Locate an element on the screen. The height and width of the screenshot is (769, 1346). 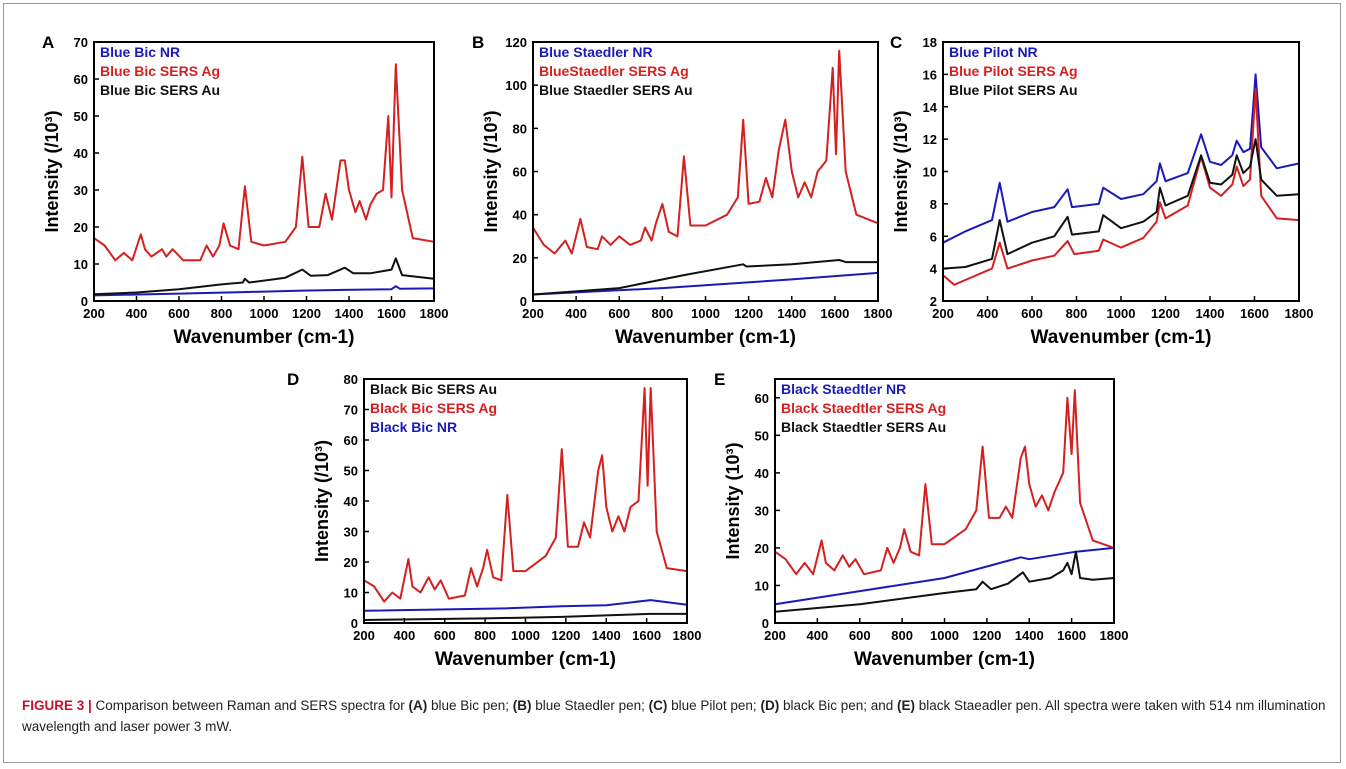
legend-entry: Black Staedtler SERS Ag is located at coordinates (863, 408).